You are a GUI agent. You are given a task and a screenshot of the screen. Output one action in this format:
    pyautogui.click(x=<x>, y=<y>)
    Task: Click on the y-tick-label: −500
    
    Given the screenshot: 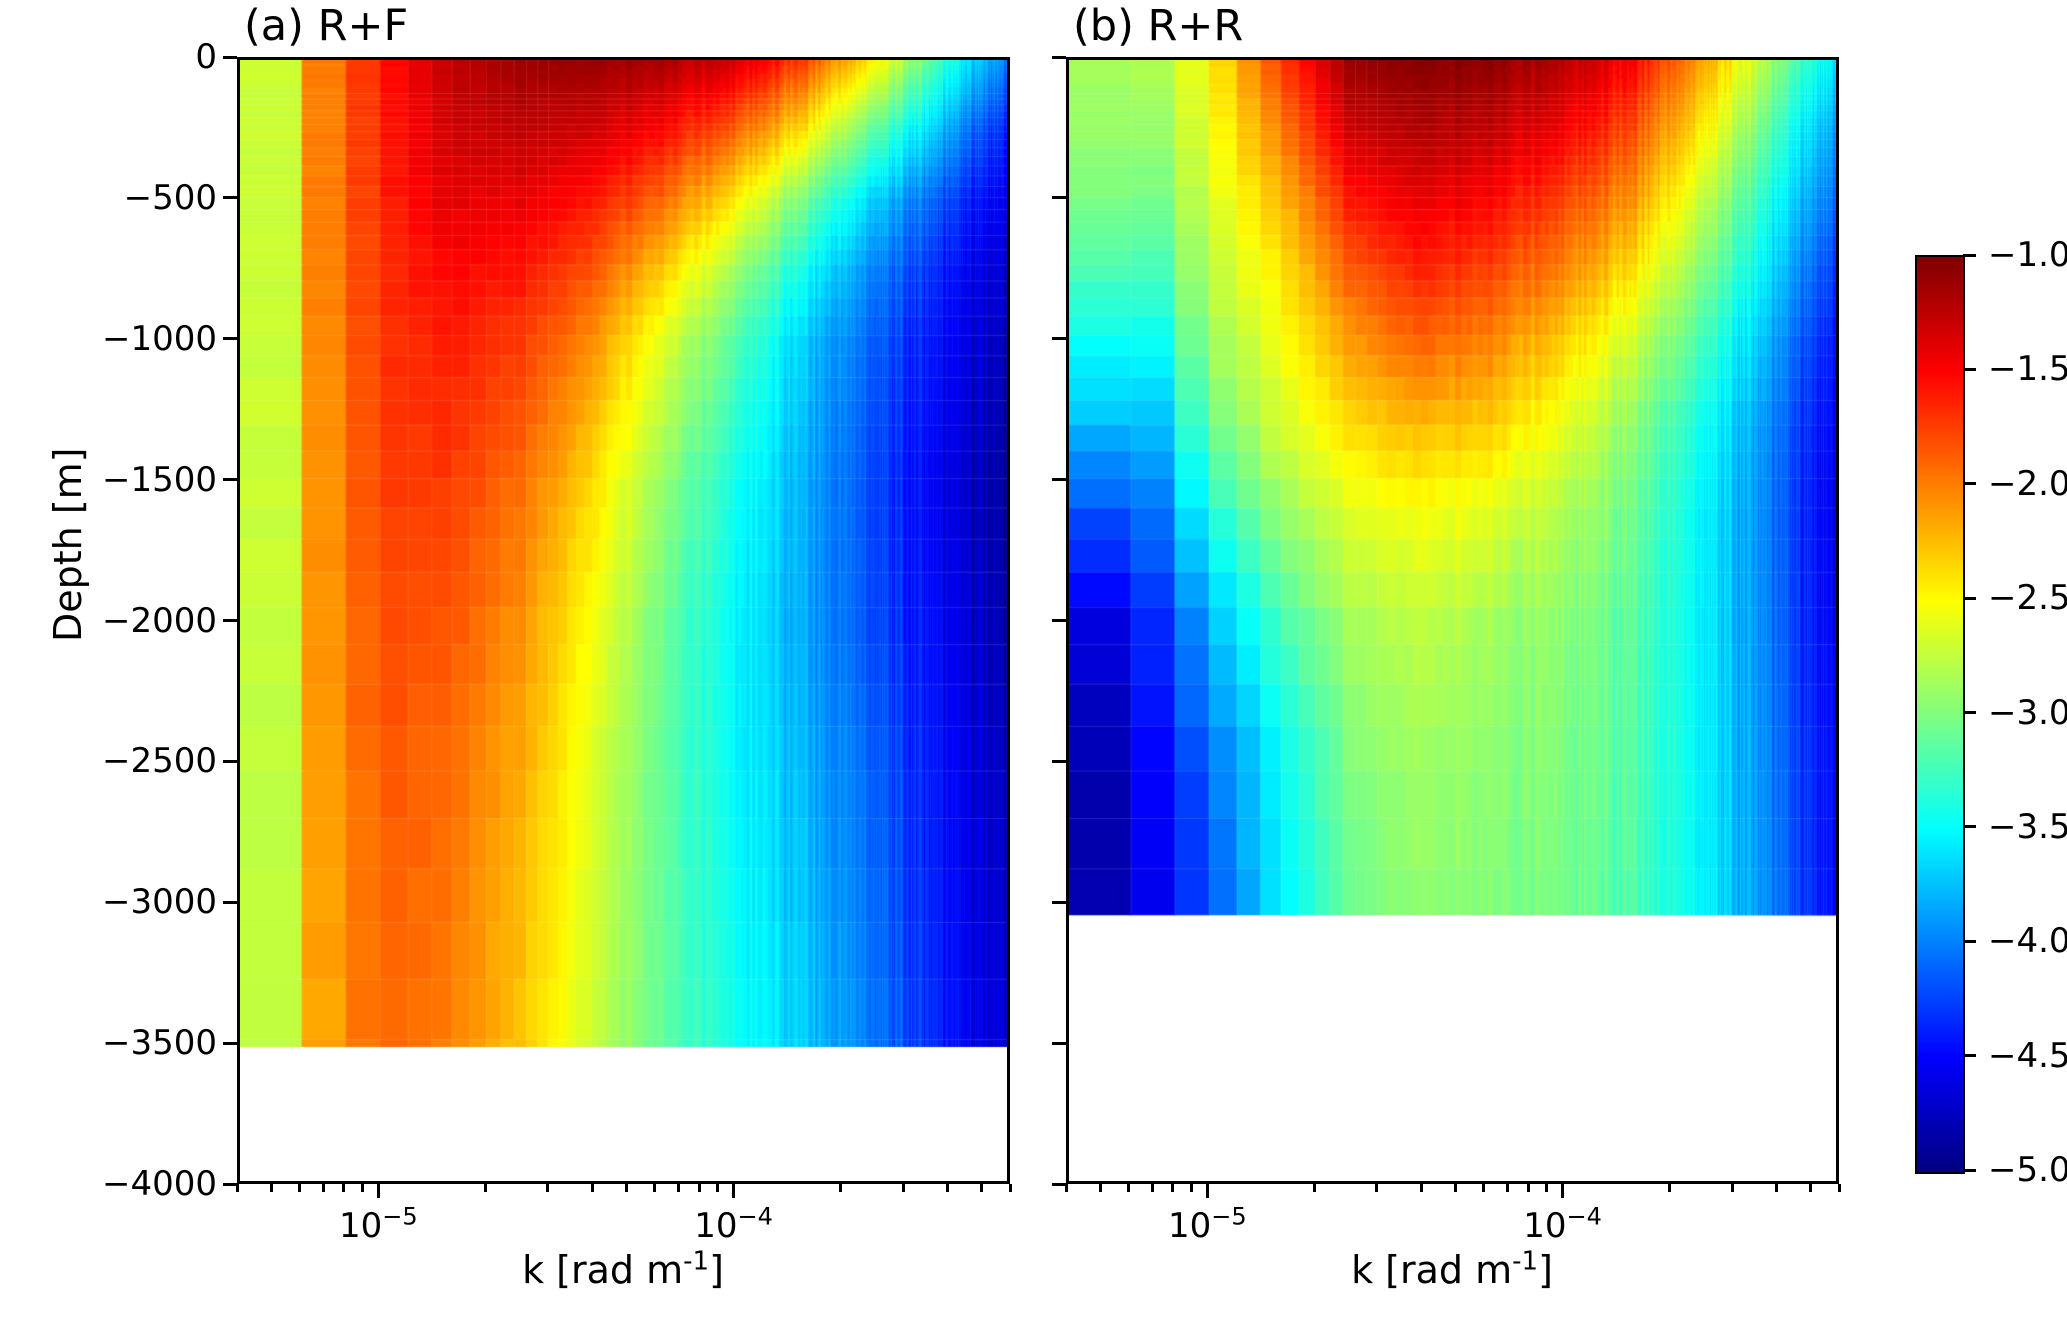 What is the action you would take?
    pyautogui.click(x=170, y=197)
    